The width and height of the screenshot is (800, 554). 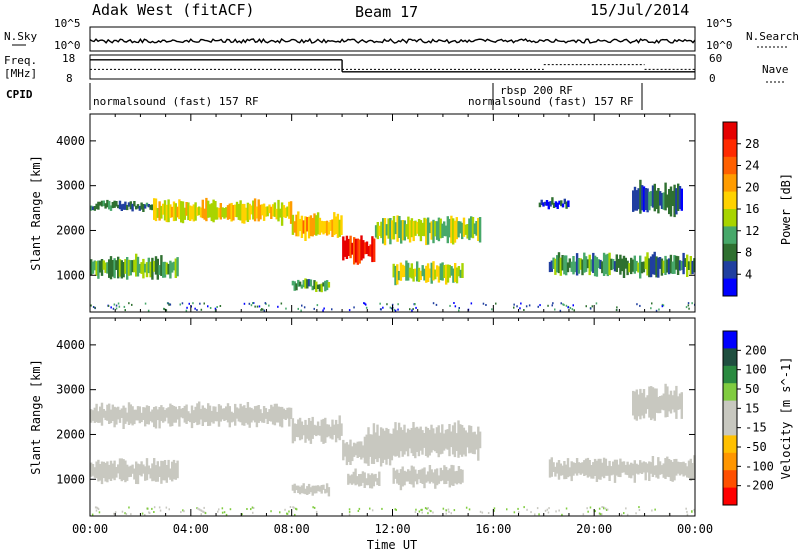 I want to click on colorbar-tick-label: 100, so click(x=756, y=370).